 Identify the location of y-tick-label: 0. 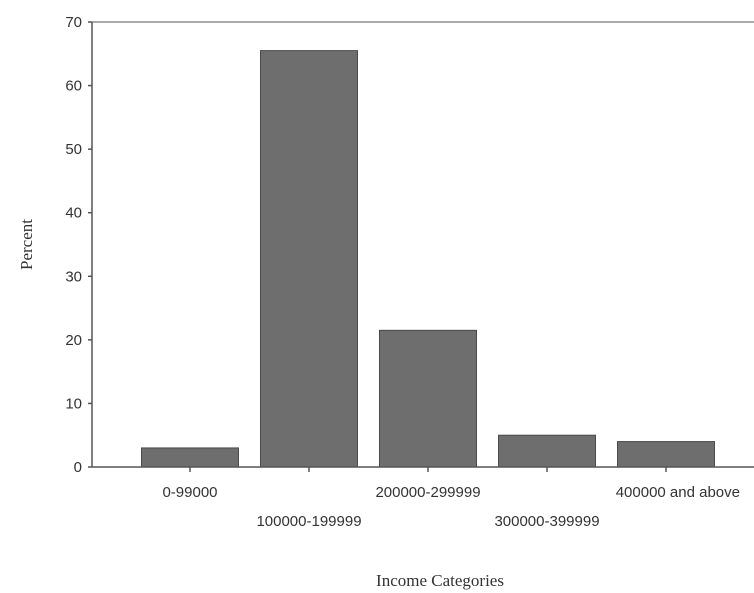
(78, 467).